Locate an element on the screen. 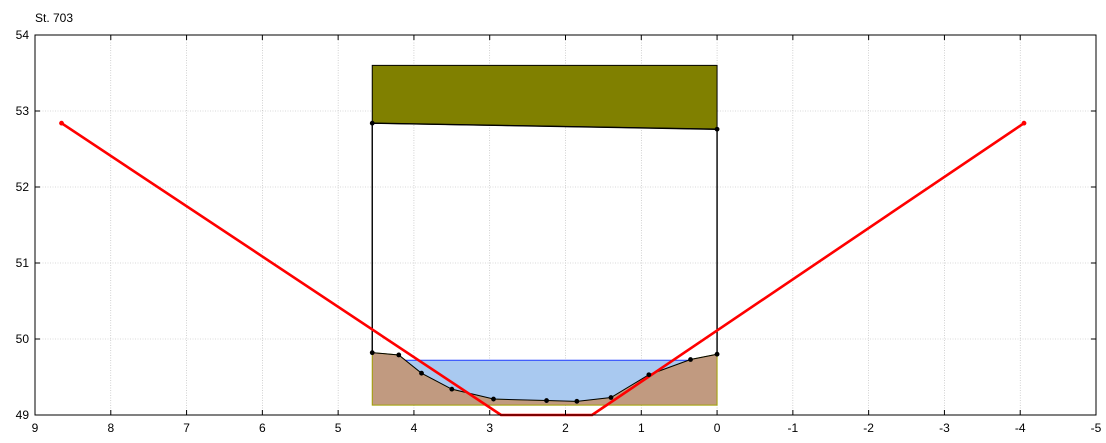  chart-title: St. 703 is located at coordinates (54, 18).